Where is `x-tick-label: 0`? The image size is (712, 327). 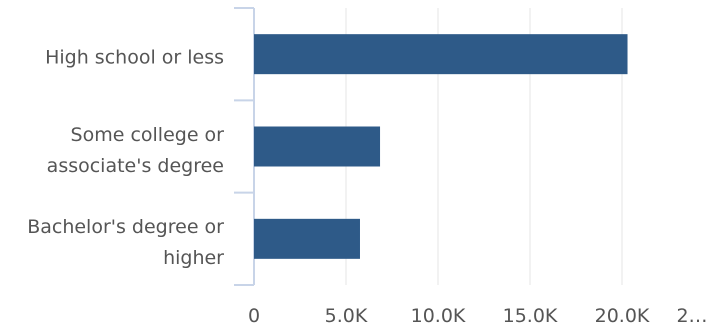
x-tick-label: 0 is located at coordinates (254, 316).